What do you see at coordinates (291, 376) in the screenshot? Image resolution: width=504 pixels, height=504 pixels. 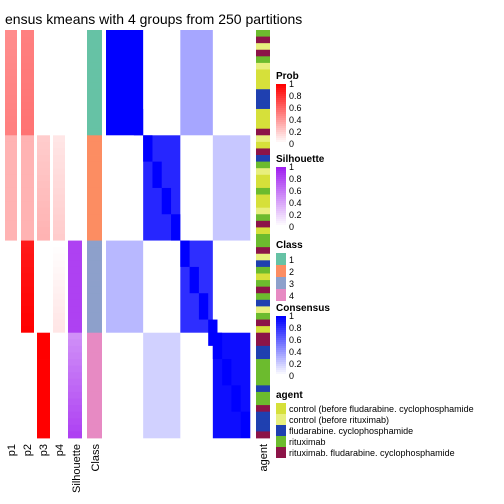 I see `consensus-tick: 0` at bounding box center [291, 376].